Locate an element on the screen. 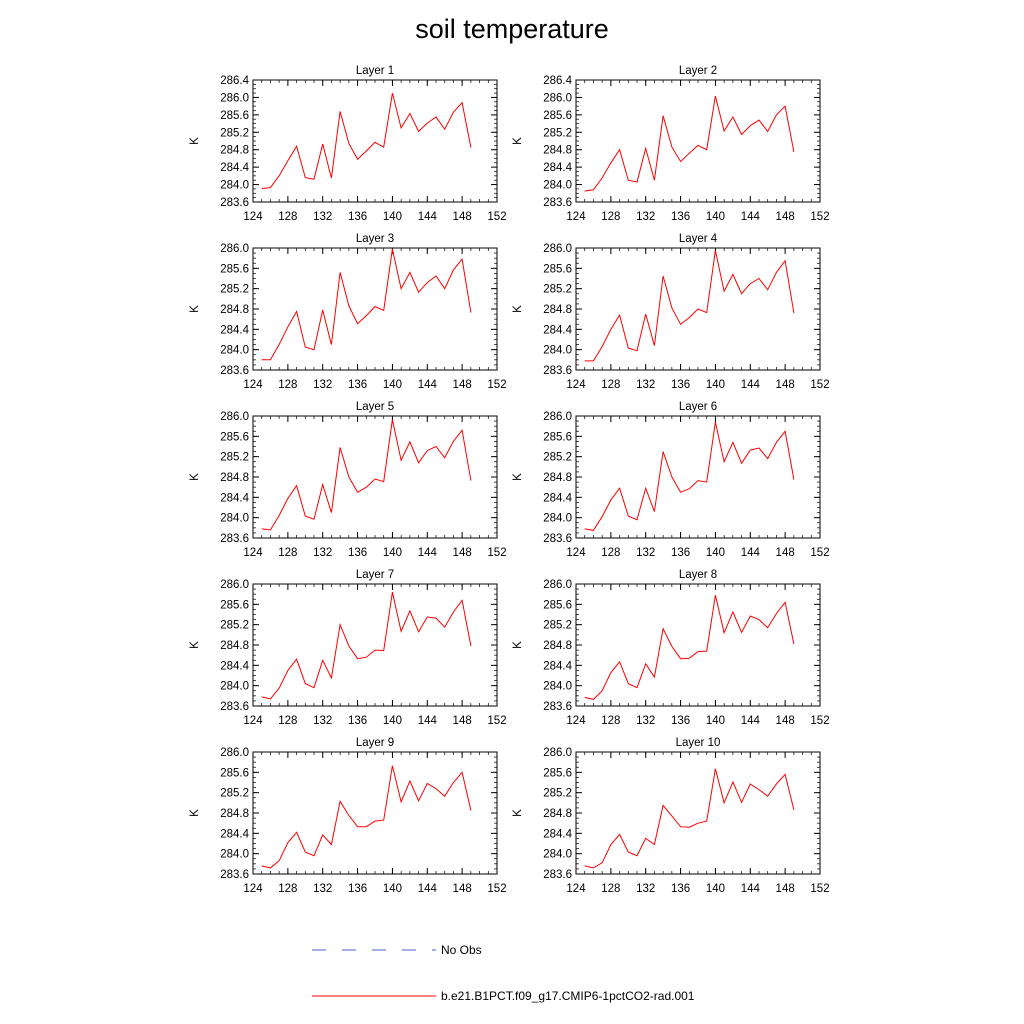  panel-title: Layer 9 is located at coordinates (375, 743).